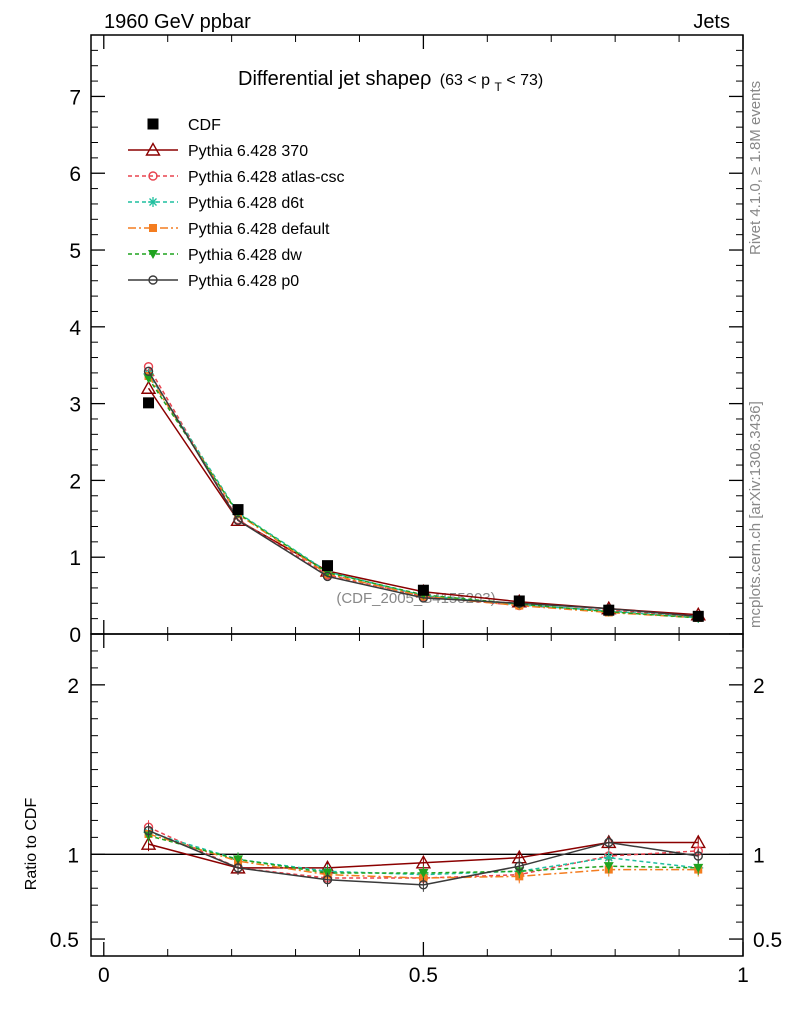  Describe the element at coordinates (334, 79) in the screenshot. I see `title-main: Differential jet shapeρ` at that location.